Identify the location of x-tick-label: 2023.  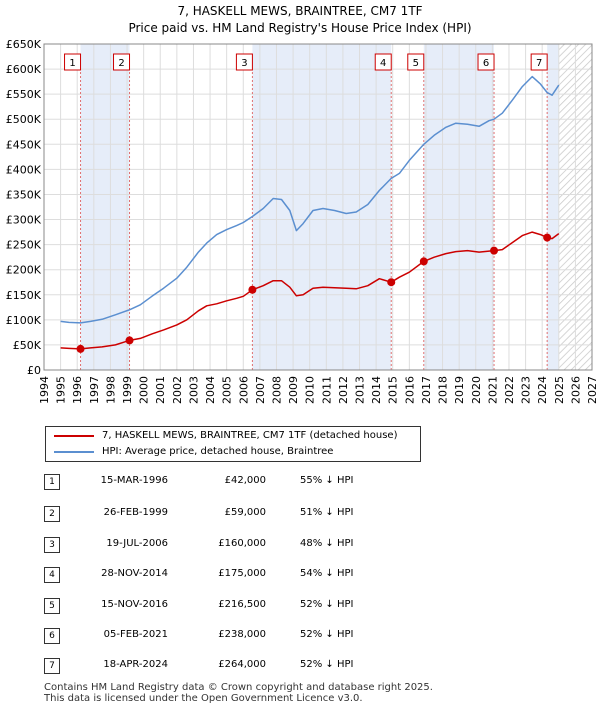
(526, 390).